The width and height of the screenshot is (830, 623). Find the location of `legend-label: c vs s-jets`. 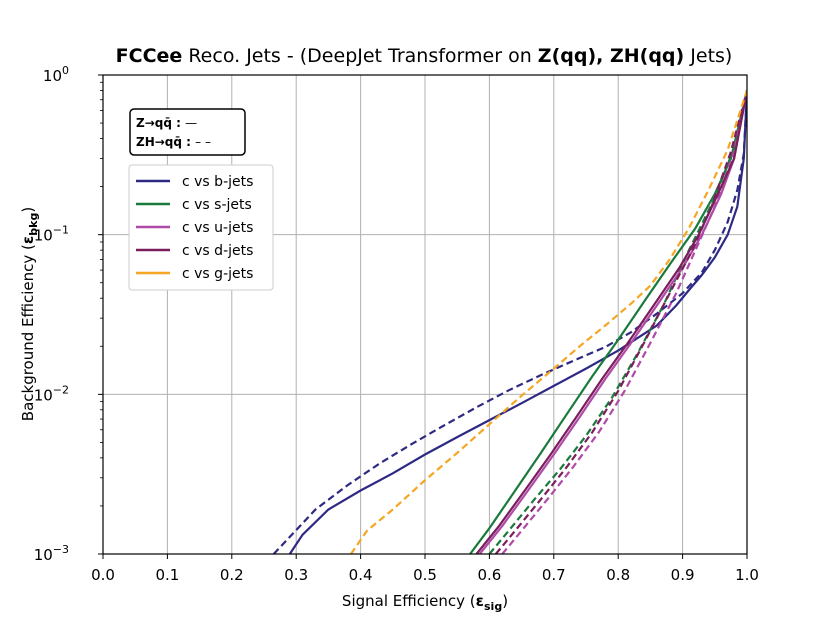

legend-label: c vs s-jets is located at coordinates (217, 205).